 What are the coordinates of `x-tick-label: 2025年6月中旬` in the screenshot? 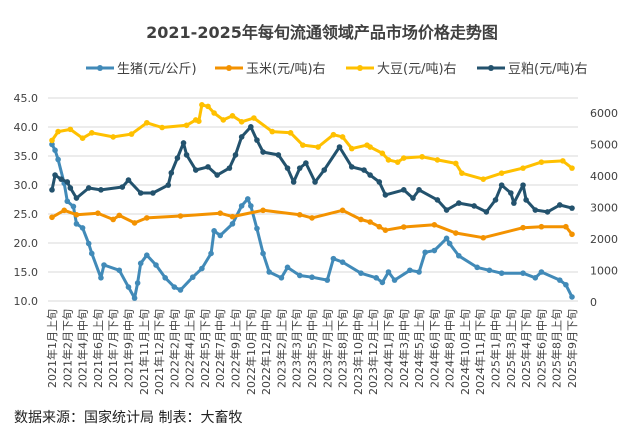 It's located at (541, 348).